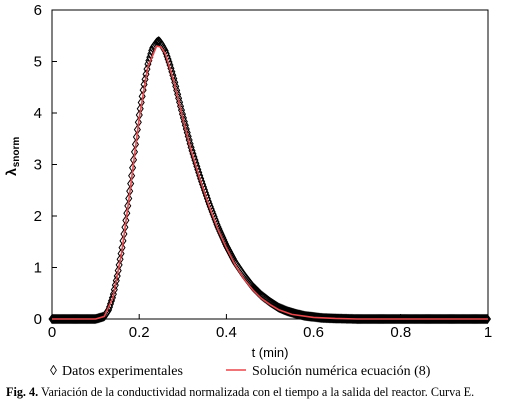  Describe the element at coordinates (38, 62) in the screenshot. I see `y-tick-label: 5` at that location.